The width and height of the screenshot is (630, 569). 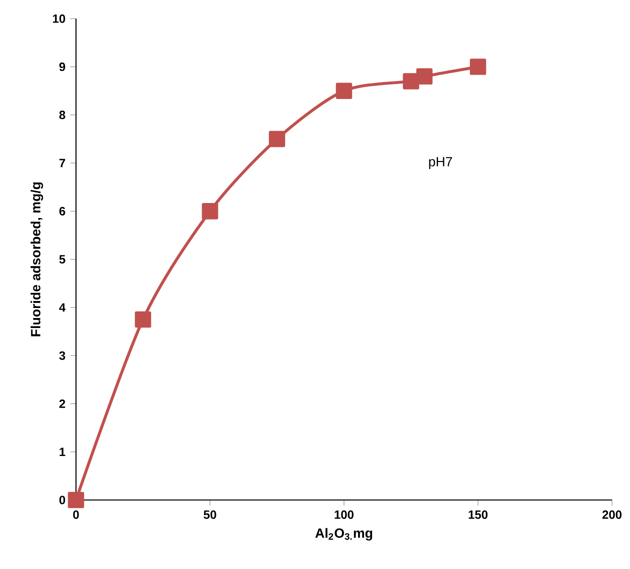 What do you see at coordinates (63, 452) in the screenshot?
I see `y-tick-label: 1` at bounding box center [63, 452].